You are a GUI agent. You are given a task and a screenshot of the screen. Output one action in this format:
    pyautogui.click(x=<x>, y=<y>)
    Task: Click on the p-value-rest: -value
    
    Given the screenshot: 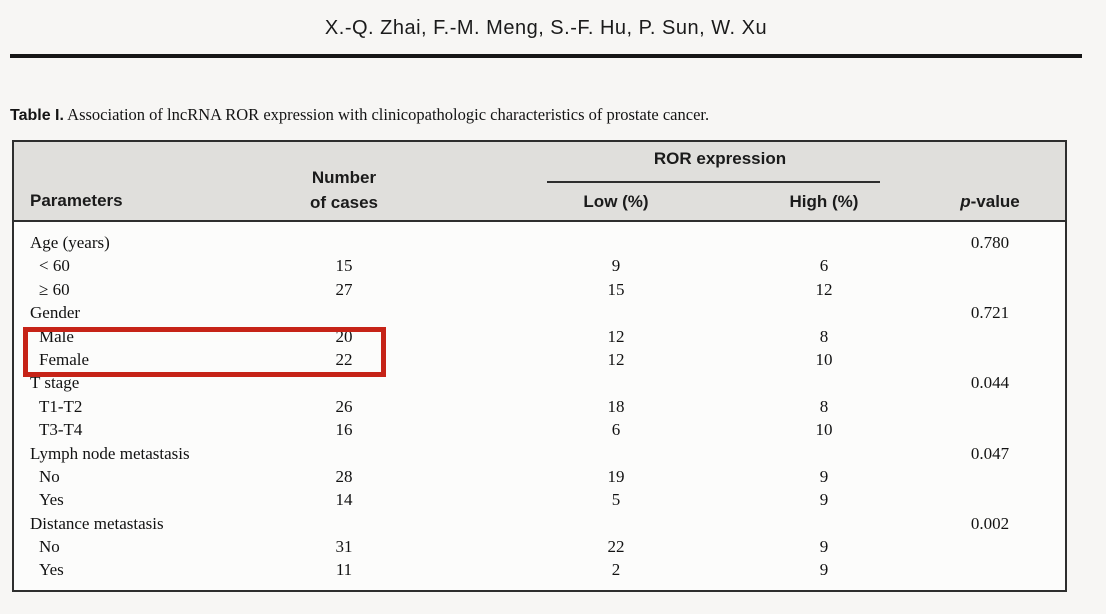 What is the action you would take?
    pyautogui.click(x=995, y=201)
    